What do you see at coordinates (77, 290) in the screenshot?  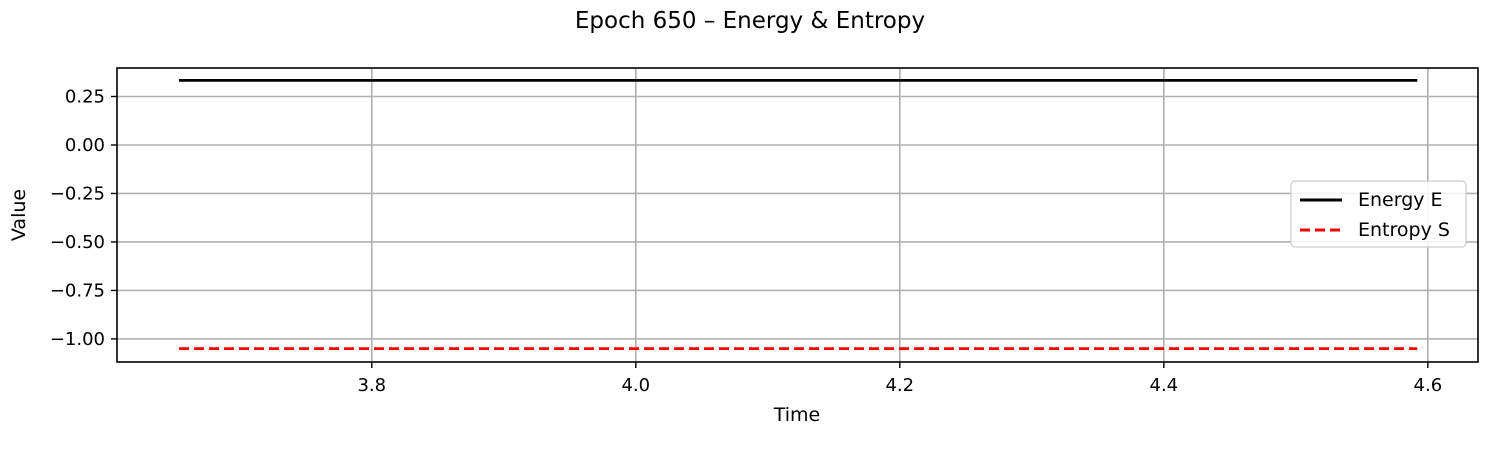 I see `y-tick-label: −0.75` at bounding box center [77, 290].